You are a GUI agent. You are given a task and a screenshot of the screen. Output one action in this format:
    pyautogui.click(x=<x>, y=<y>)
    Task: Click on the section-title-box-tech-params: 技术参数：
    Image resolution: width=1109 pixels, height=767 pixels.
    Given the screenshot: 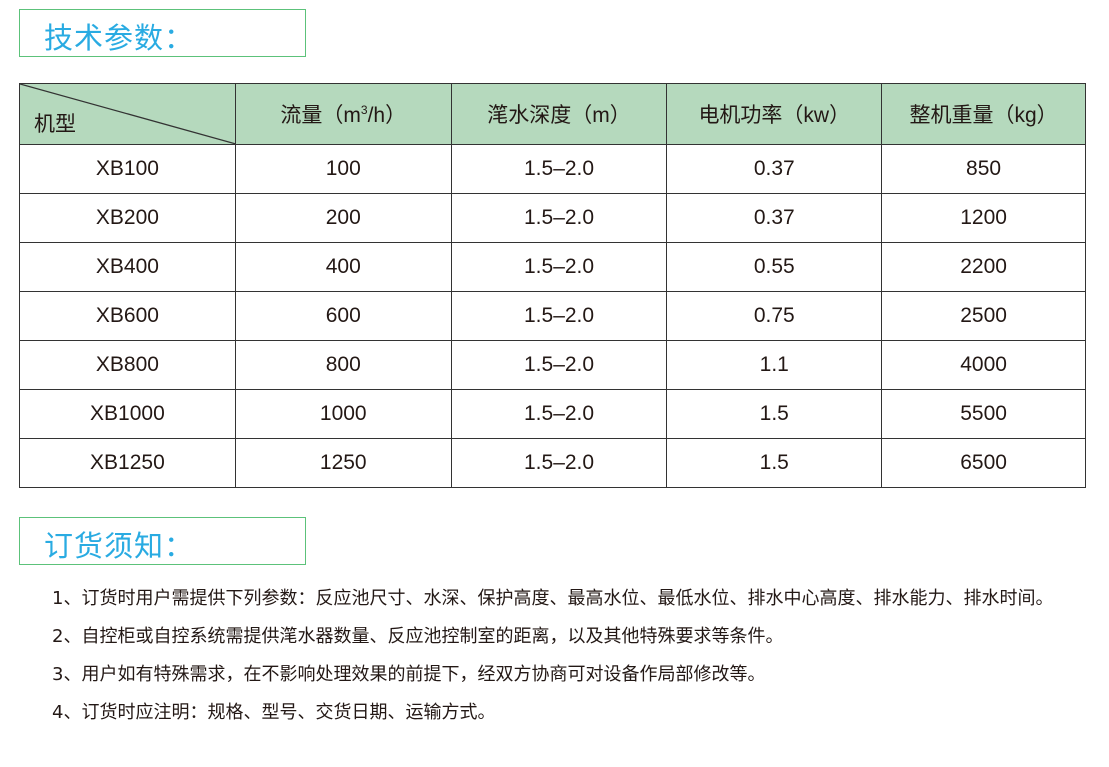 What is the action you would take?
    pyautogui.click(x=162, y=33)
    